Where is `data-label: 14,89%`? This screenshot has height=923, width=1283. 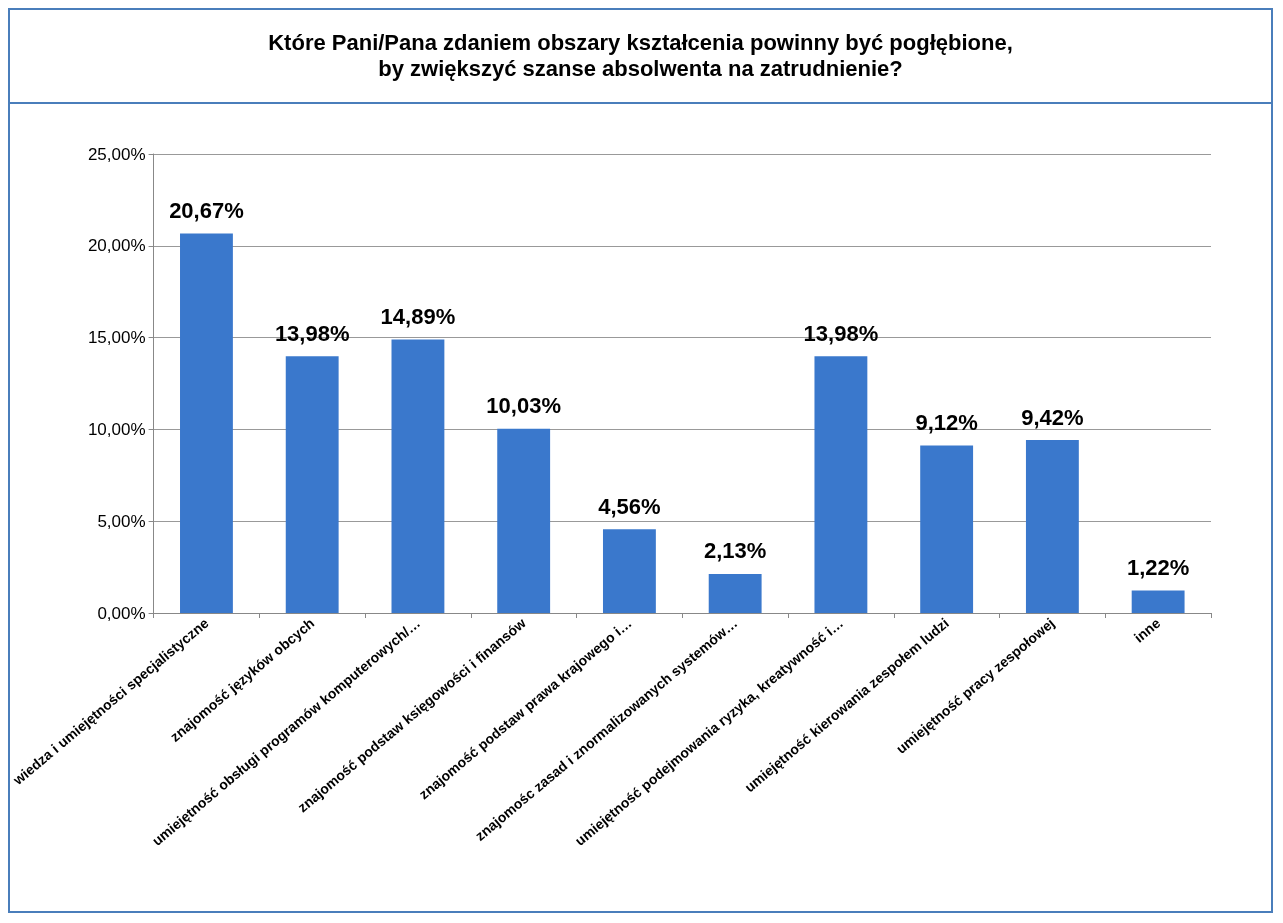 data-label: 14,89% is located at coordinates (418, 317).